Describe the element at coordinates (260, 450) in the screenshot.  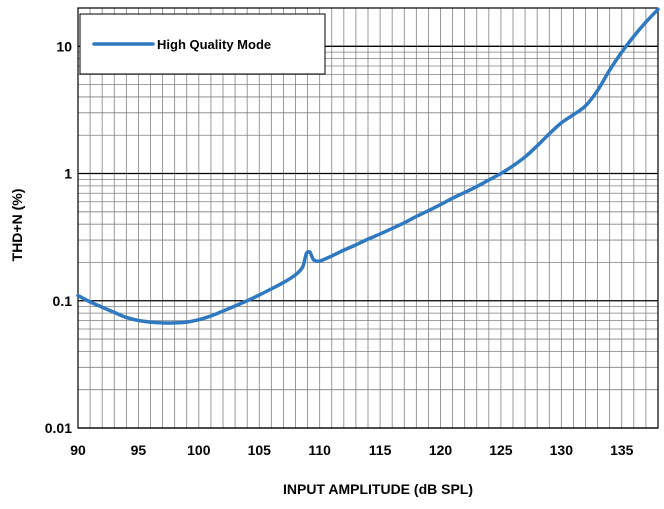
I see `x-tick-label: 105` at that location.